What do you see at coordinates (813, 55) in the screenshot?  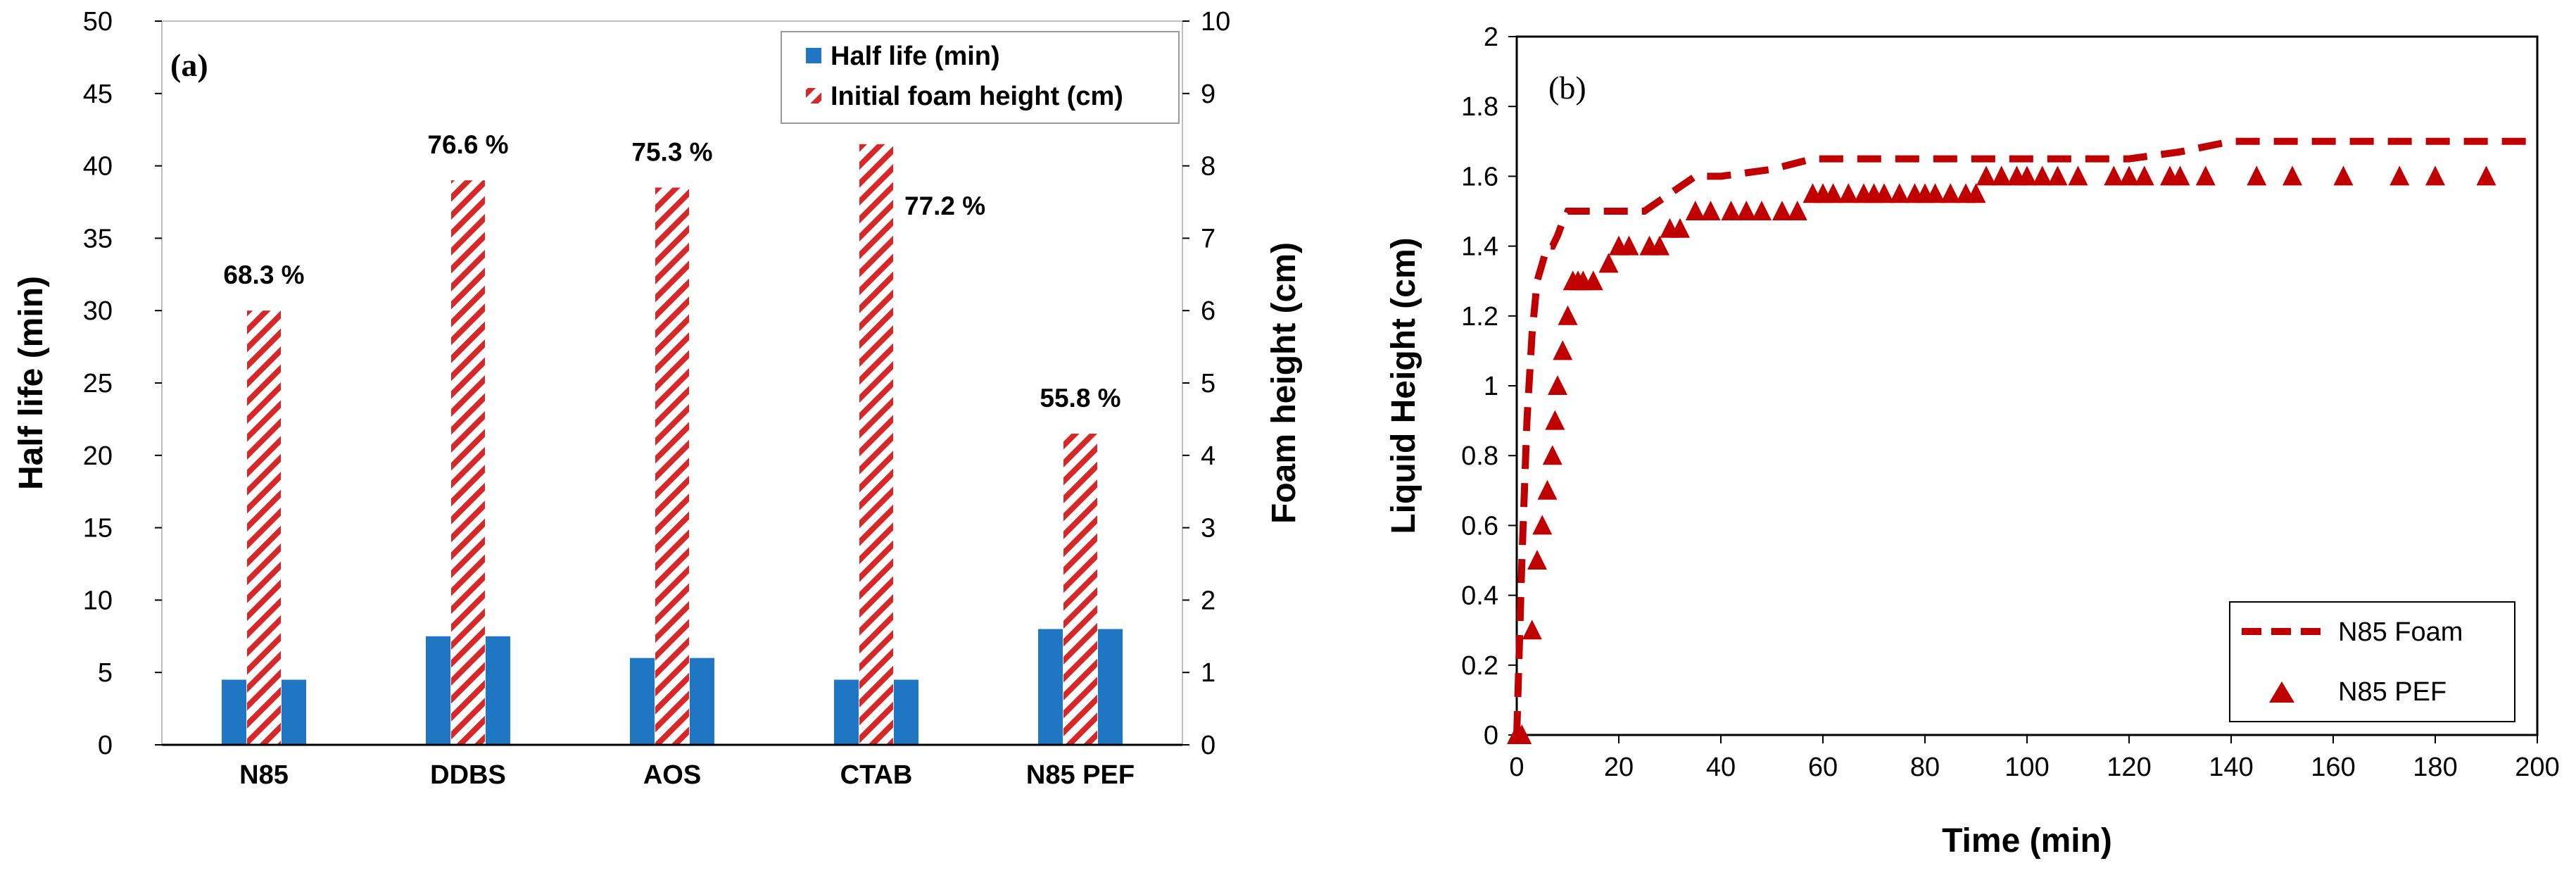 I see `legend-swatch-halflife` at bounding box center [813, 55].